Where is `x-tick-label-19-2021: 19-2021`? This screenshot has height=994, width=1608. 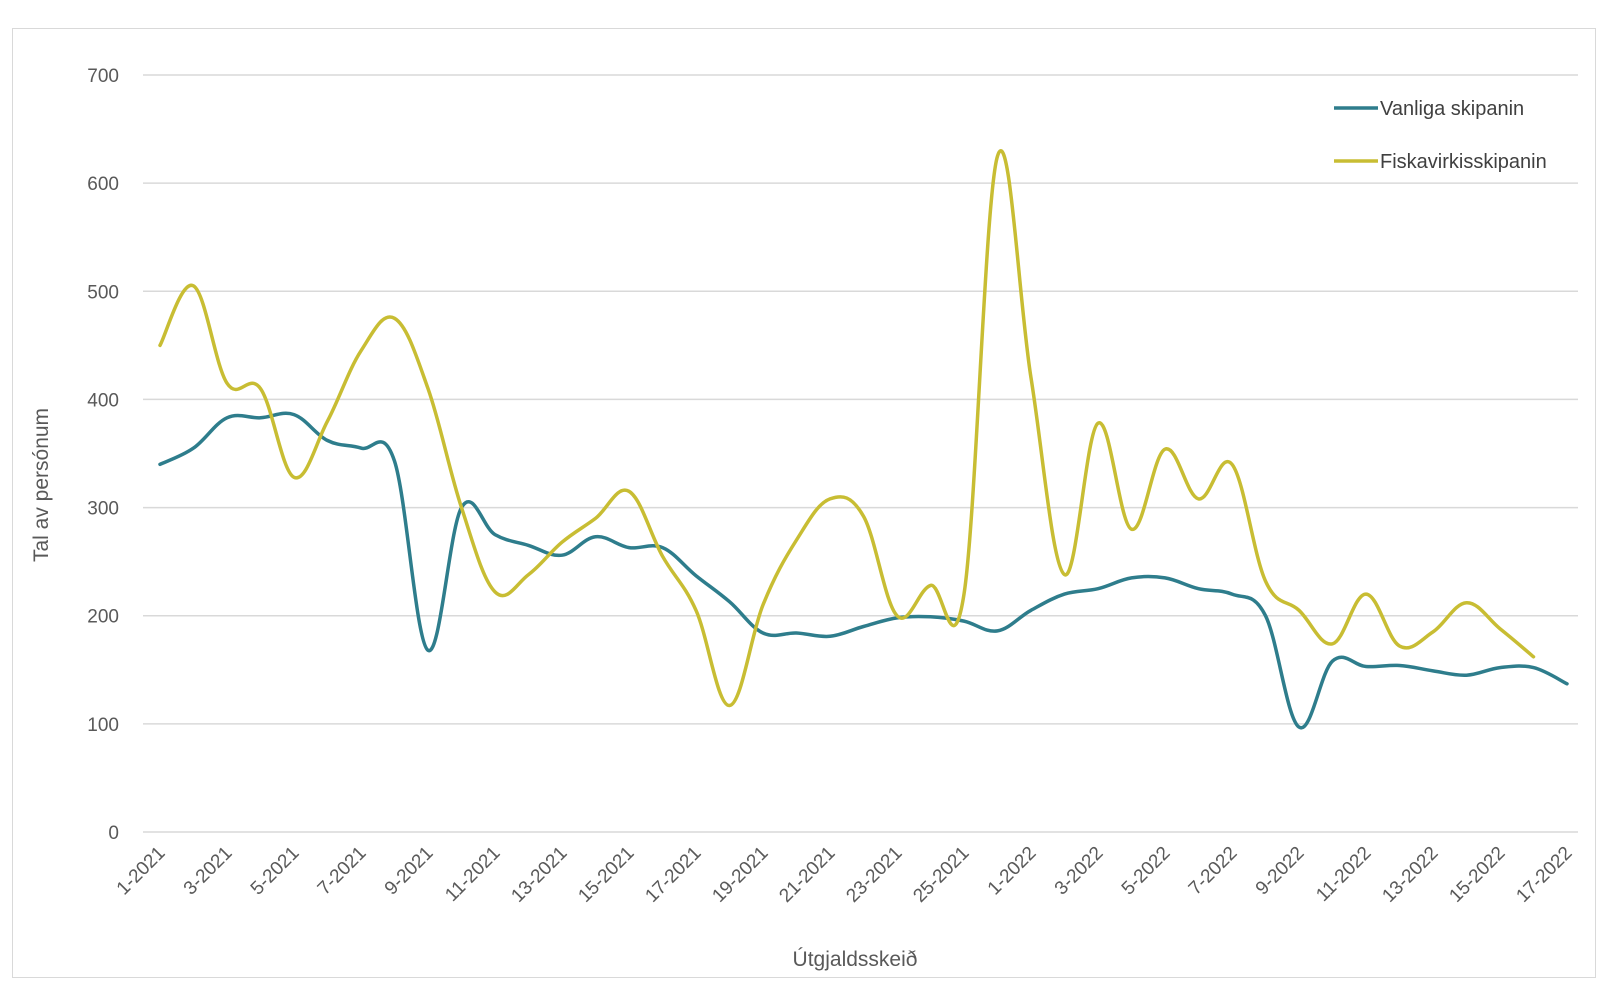
x-tick-label-19-2021: 19-2021 is located at coordinates (740, 875).